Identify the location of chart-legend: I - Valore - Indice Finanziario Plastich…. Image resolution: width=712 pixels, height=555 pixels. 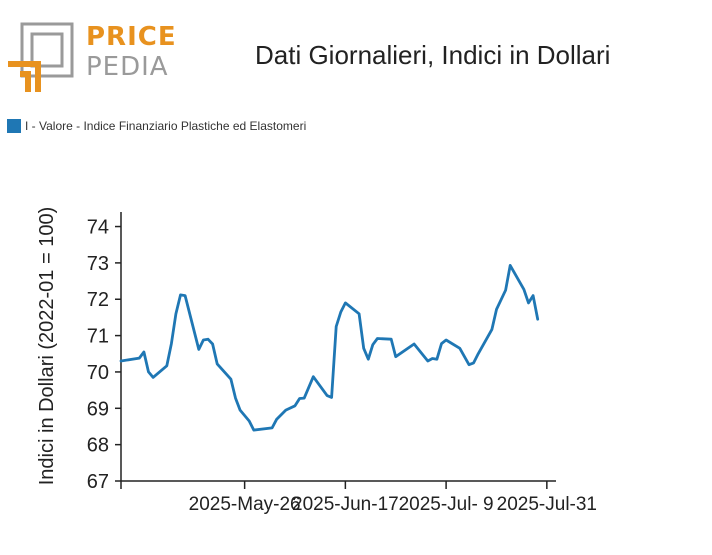
(156, 126).